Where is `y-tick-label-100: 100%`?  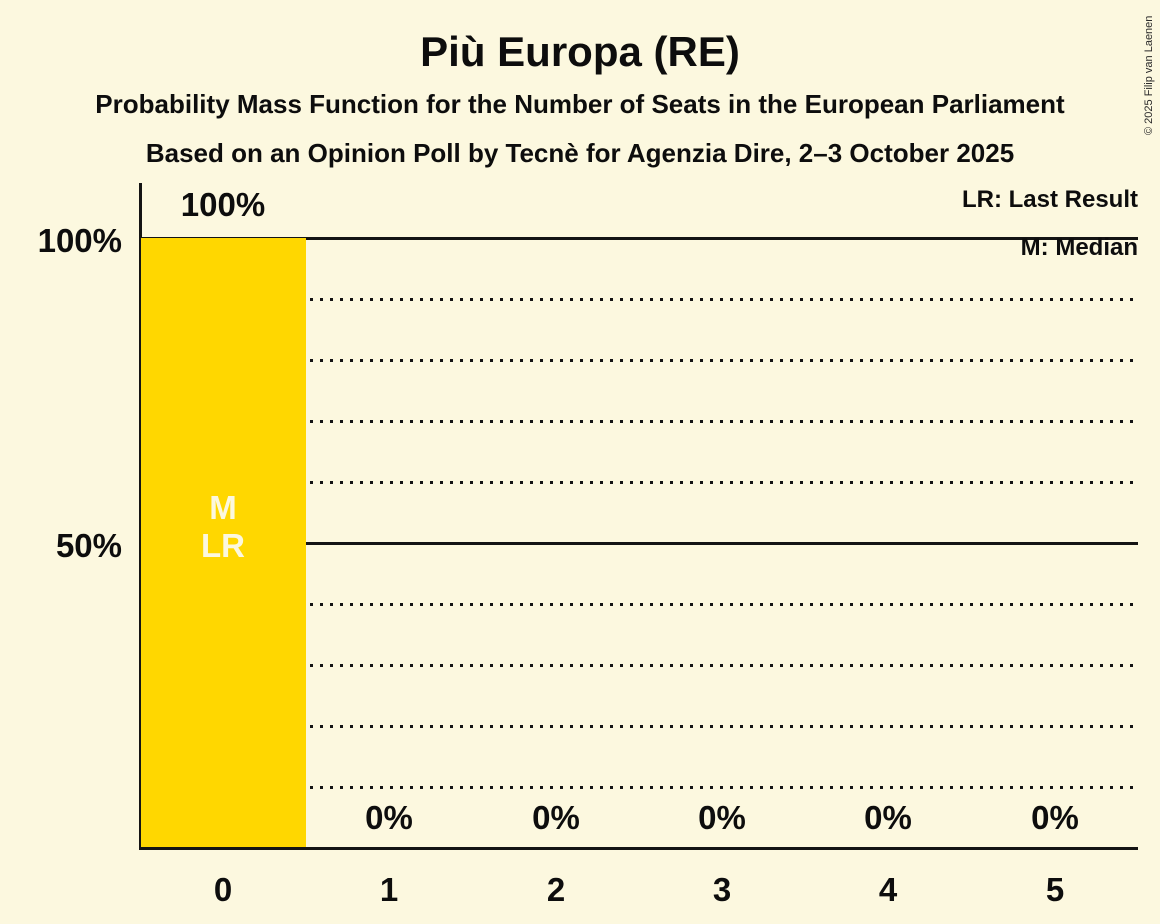
y-tick-label-100: 100% is located at coordinates (79, 240).